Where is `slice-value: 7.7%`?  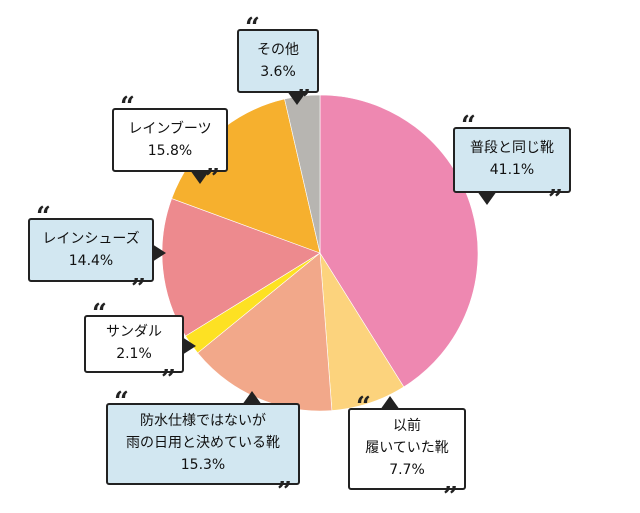 slice-value: 7.7% is located at coordinates (407, 470).